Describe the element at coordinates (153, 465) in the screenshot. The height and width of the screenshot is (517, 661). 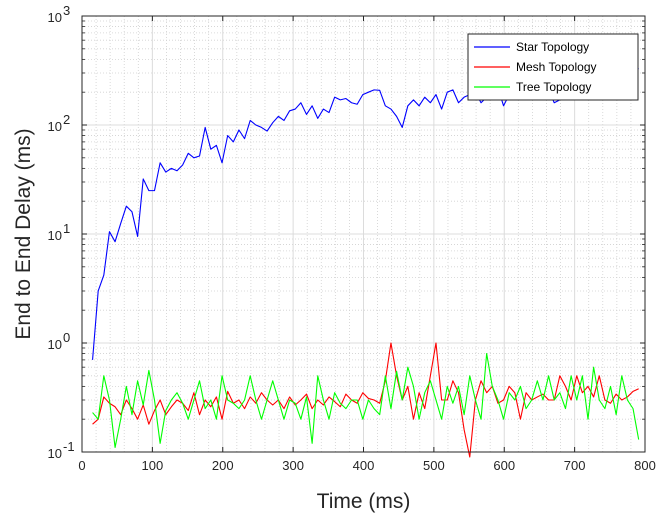
I see `x-tick-label: 100` at that location.